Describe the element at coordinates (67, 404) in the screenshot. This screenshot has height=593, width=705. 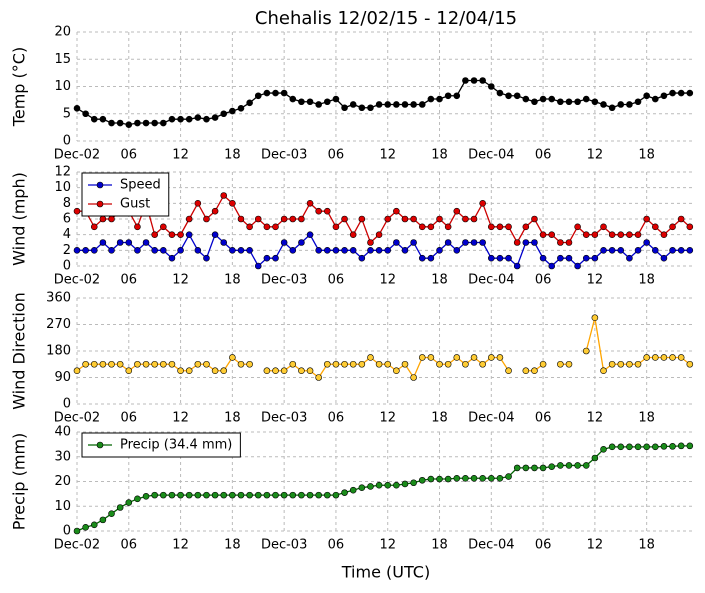
I see `y-tick-label: 0` at that location.